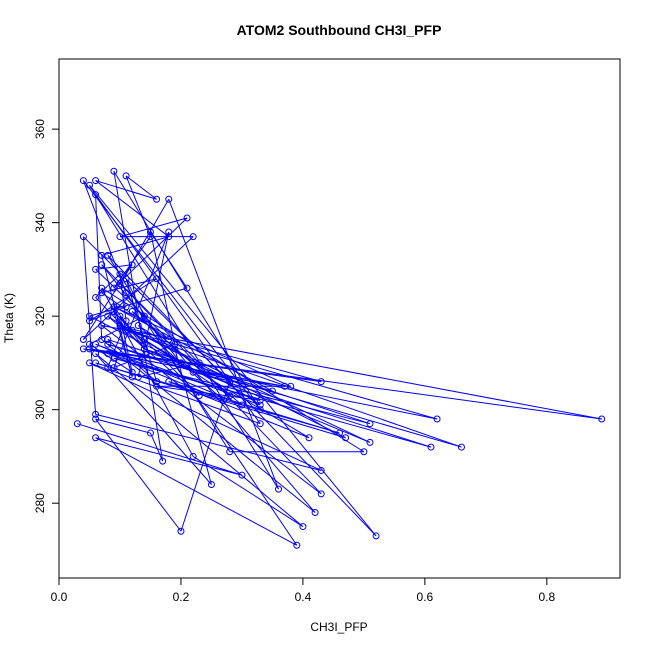 This screenshot has width=650, height=650. Describe the element at coordinates (59, 597) in the screenshot. I see `x-tick-label: 0.0` at that location.